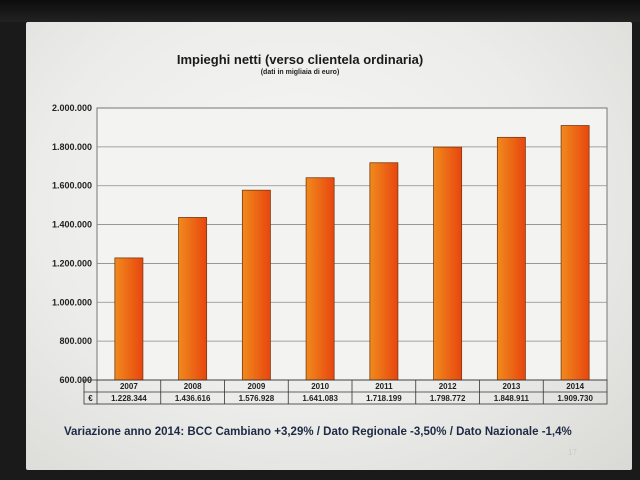  I want to click on data-value-label: 1.228.344, so click(129, 398).